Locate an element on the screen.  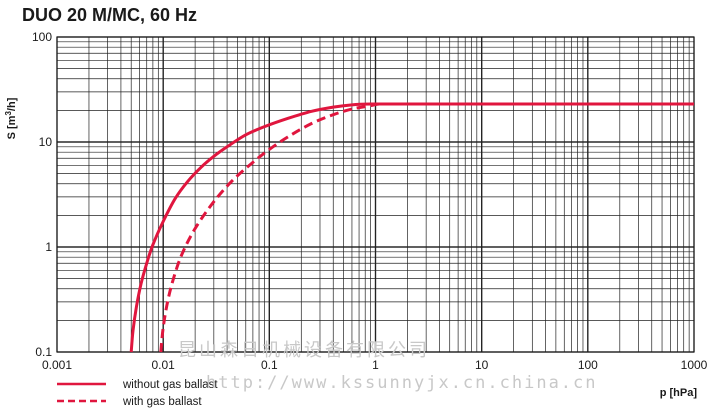
x-tick-label: 0.01 is located at coordinates (163, 365).